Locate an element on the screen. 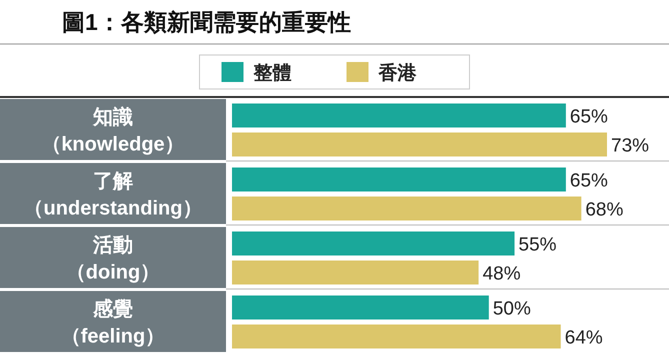 This screenshot has height=355, width=669. legend-label: 香港 is located at coordinates (398, 73).